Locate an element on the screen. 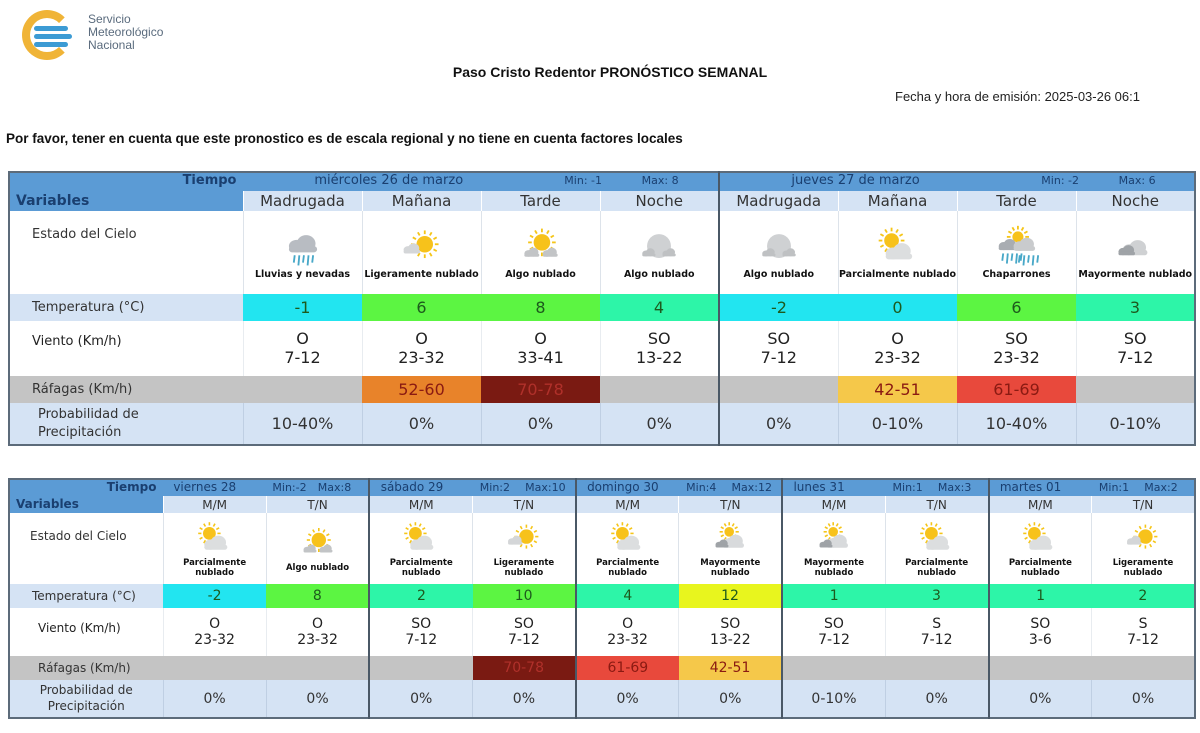 The height and width of the screenshot is (733, 1200). precip-prob-value: 0-10% is located at coordinates (1135, 424).